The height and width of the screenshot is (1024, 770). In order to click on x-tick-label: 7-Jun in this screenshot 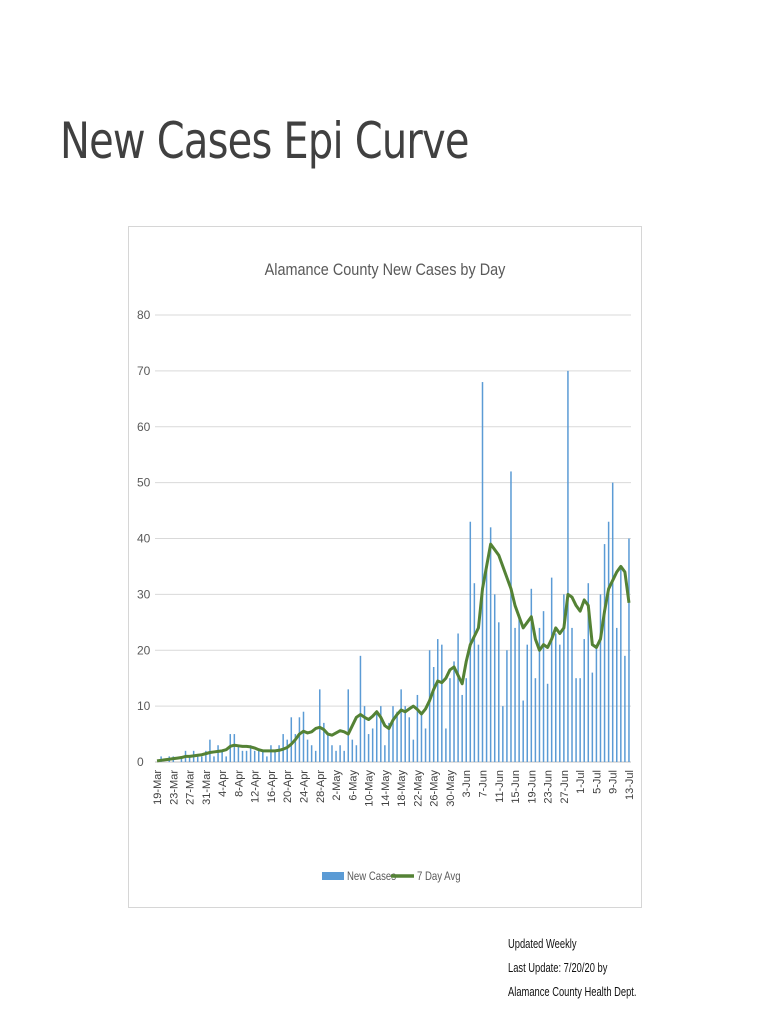, I will do `click(484, 784)`.